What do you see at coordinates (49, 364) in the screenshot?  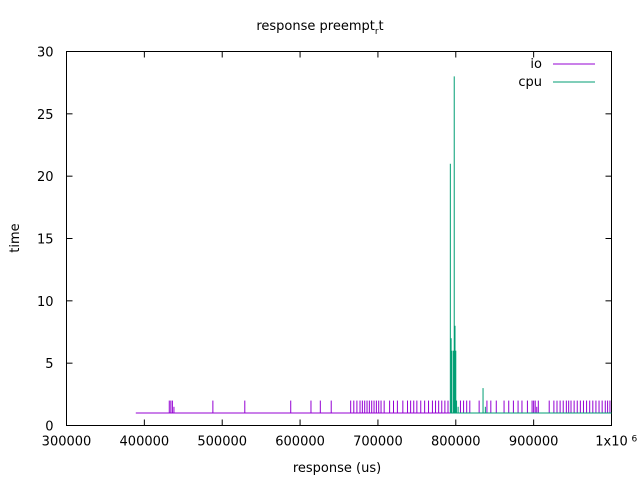 I see `y-tick-label: 5` at bounding box center [49, 364].